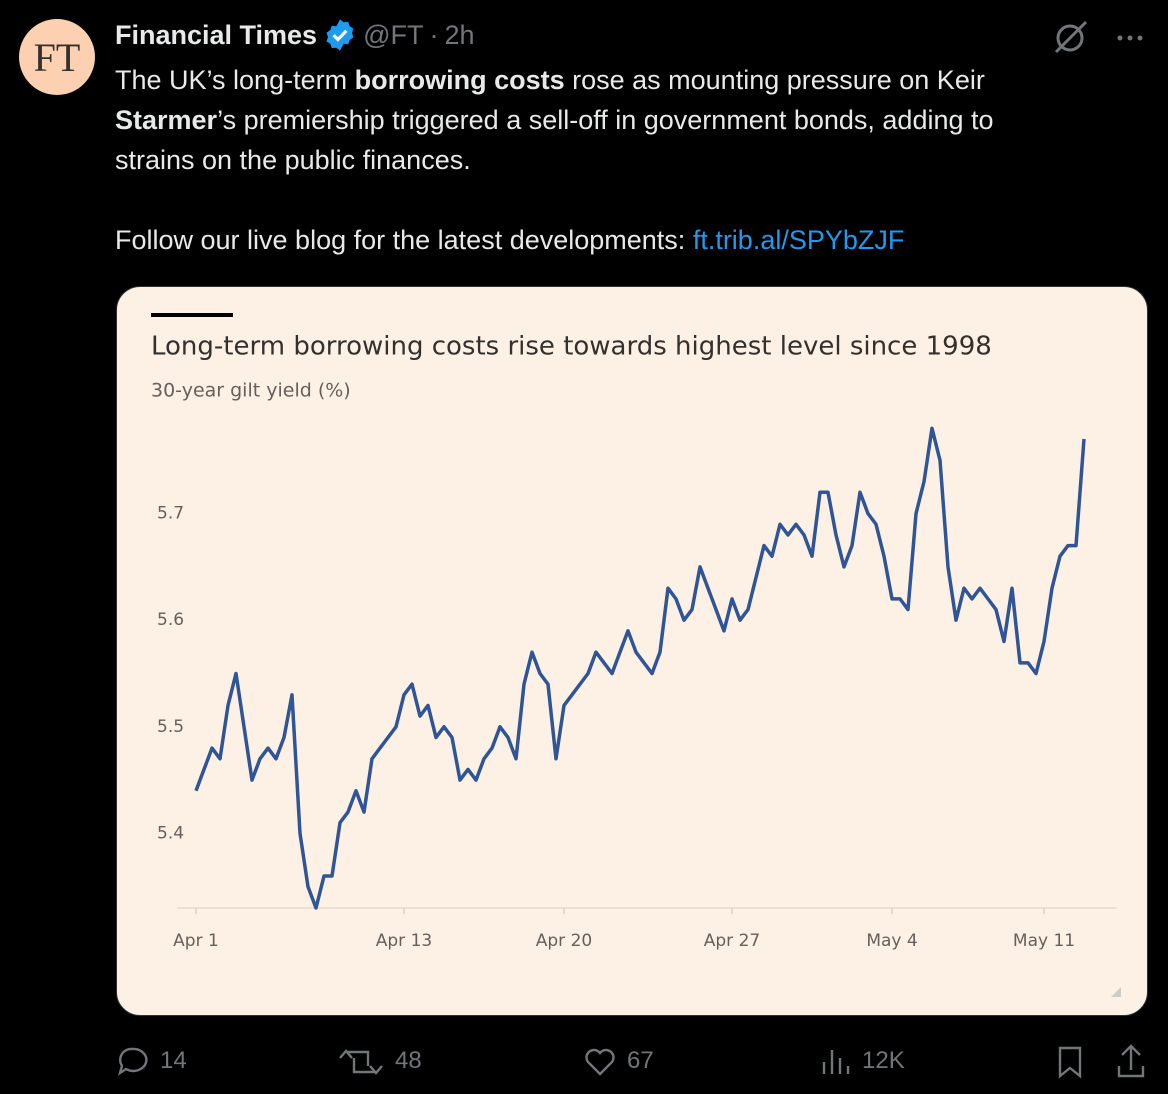  Describe the element at coordinates (216, 34) in the screenshot. I see `author-name: Financial Times` at that location.